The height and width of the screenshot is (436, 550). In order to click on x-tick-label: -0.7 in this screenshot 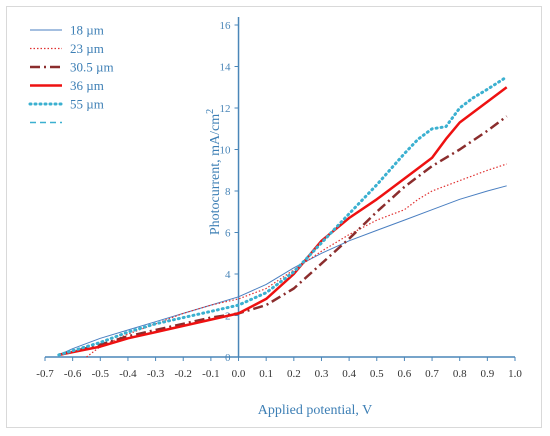, I will do `click(45, 374)`.